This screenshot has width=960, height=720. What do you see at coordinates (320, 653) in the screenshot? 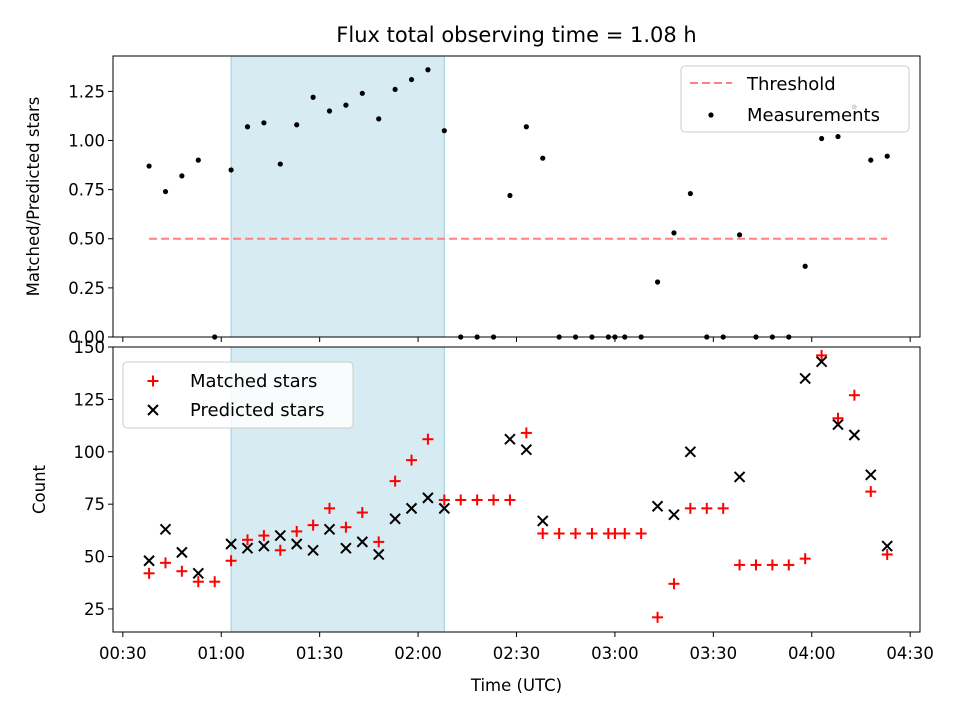
I see `x-tick-label: 01:30` at bounding box center [320, 653].